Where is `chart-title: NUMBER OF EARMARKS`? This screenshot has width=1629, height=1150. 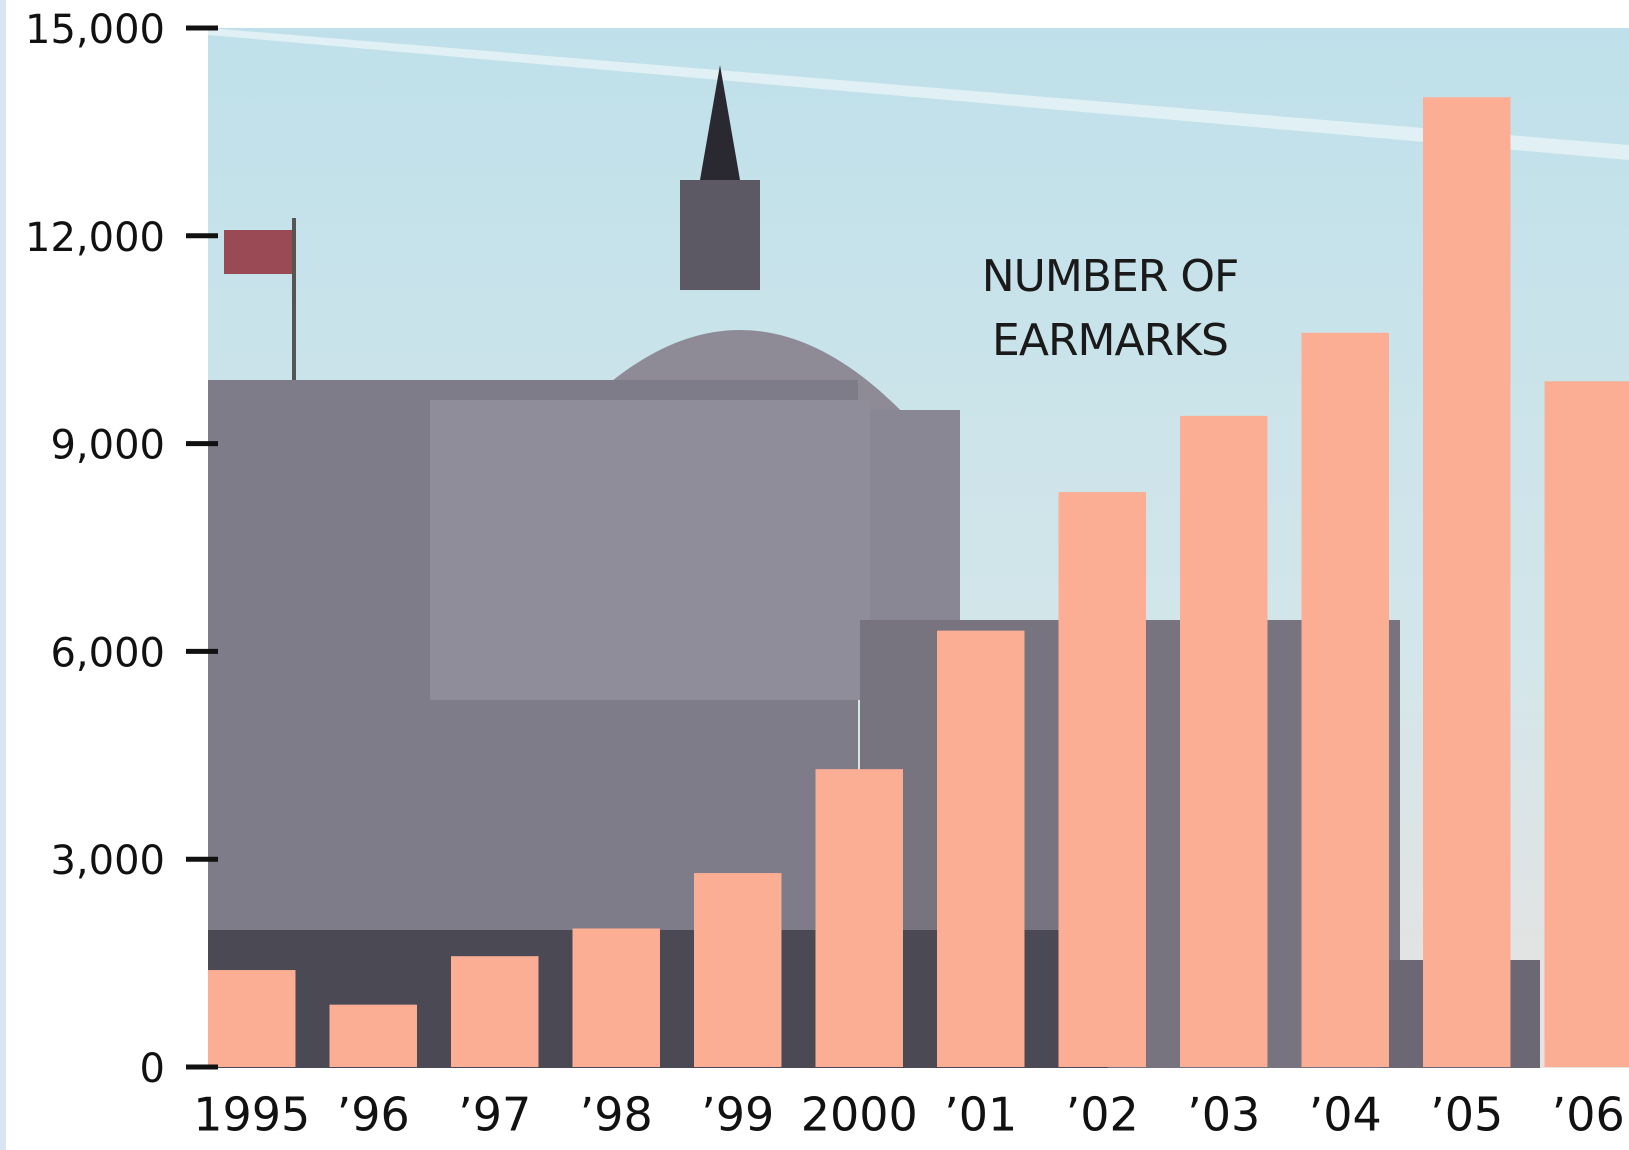
chart-title: NUMBER OF EARMARKS is located at coordinates (1110, 308).